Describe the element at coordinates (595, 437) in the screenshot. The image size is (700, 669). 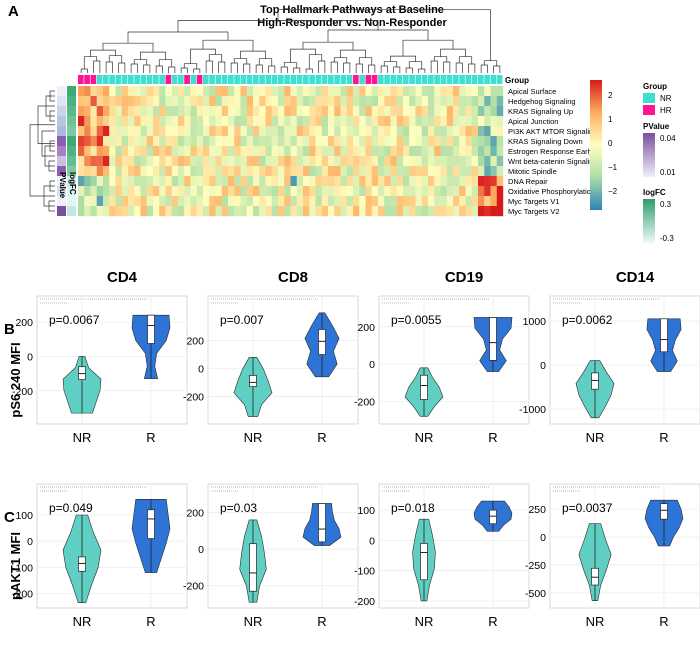
I see `x-tick-label: NR` at that location.